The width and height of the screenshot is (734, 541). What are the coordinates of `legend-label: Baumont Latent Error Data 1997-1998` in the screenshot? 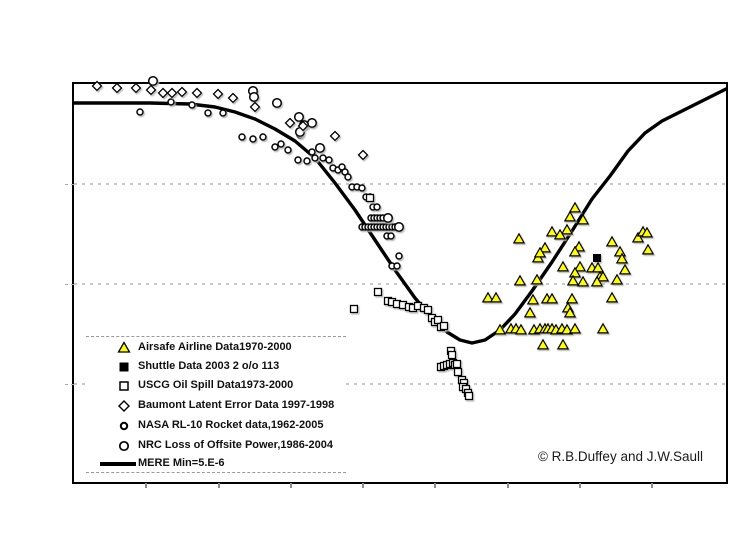 It's located at (236, 405).